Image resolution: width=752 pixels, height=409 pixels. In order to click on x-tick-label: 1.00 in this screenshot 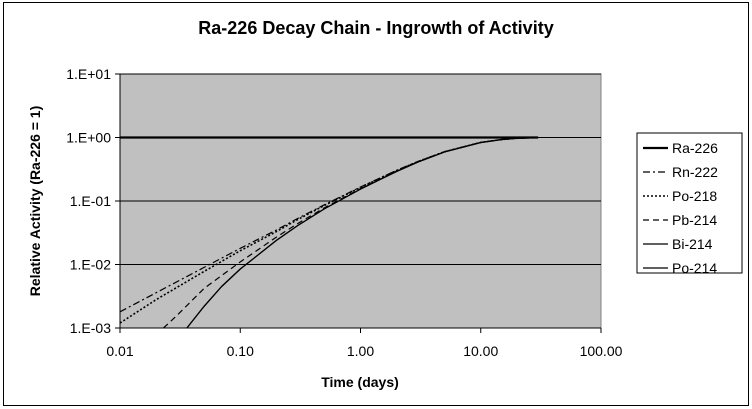, I will do `click(360, 351)`.